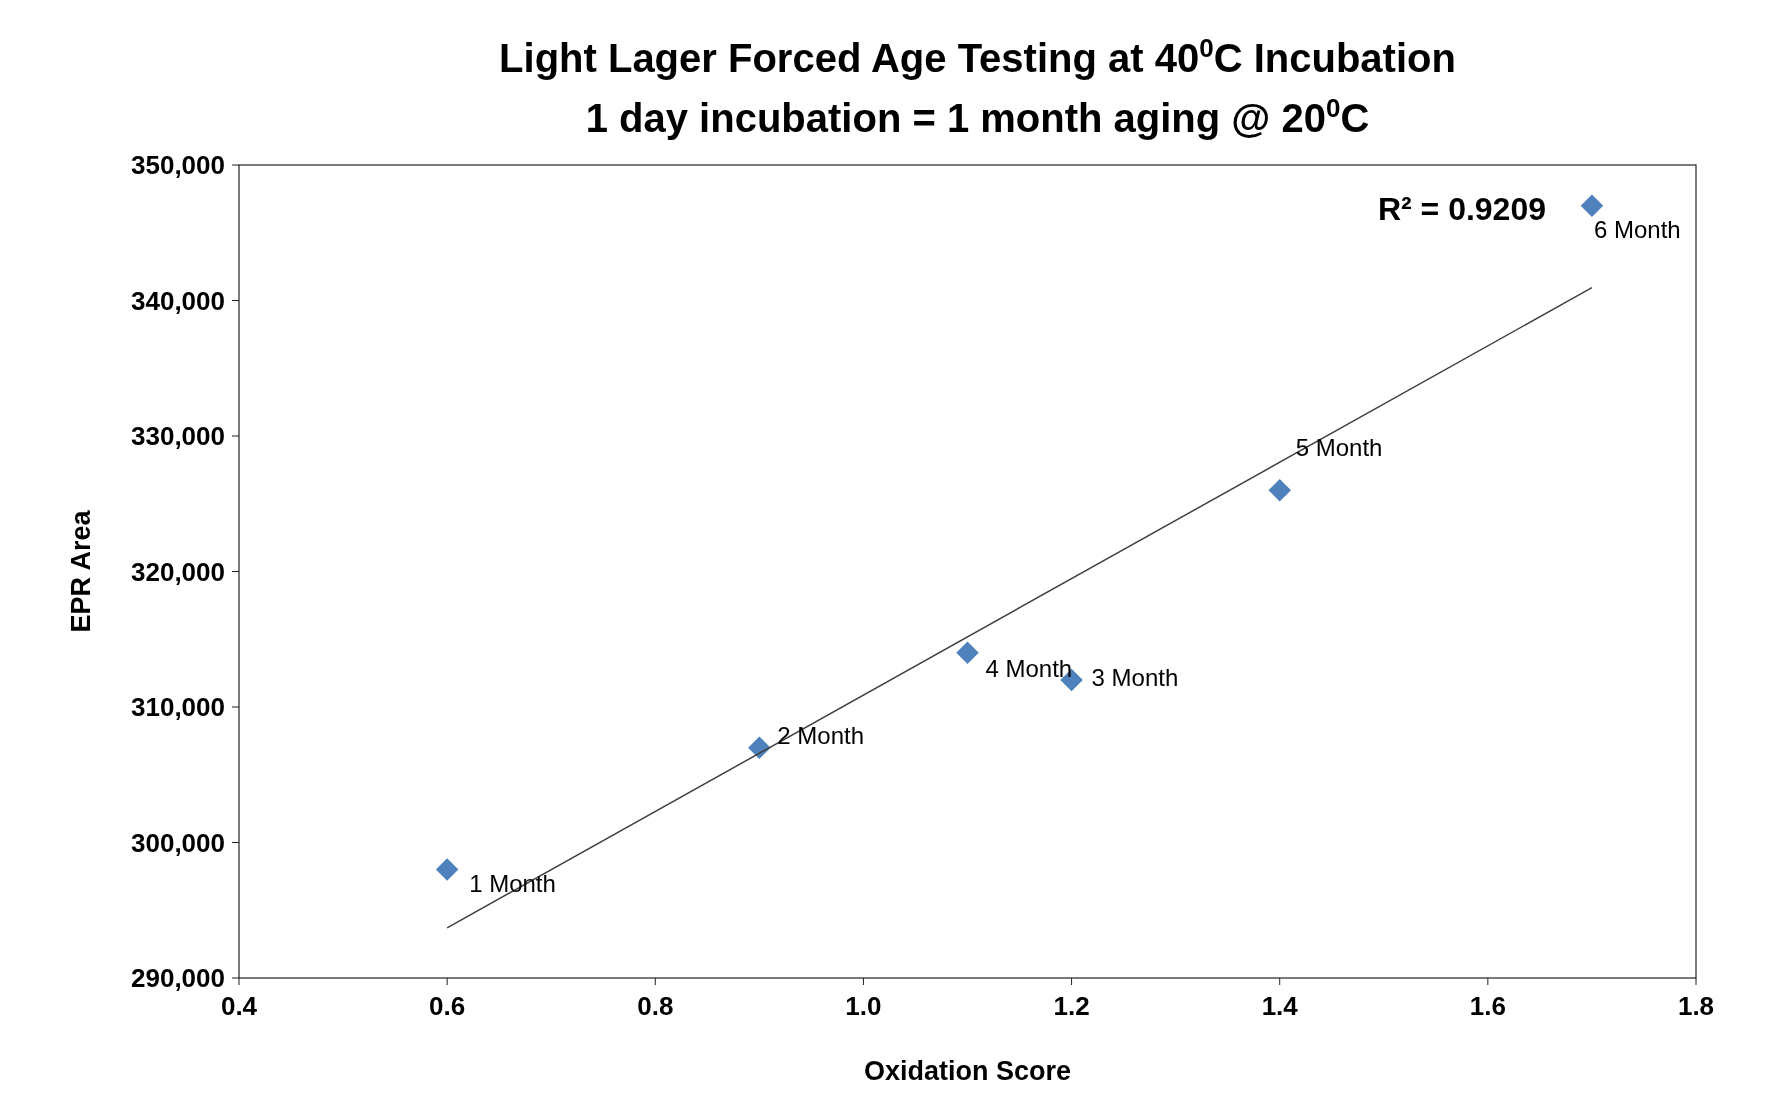  I want to click on x-tick-label: 0.6, so click(447, 1006).